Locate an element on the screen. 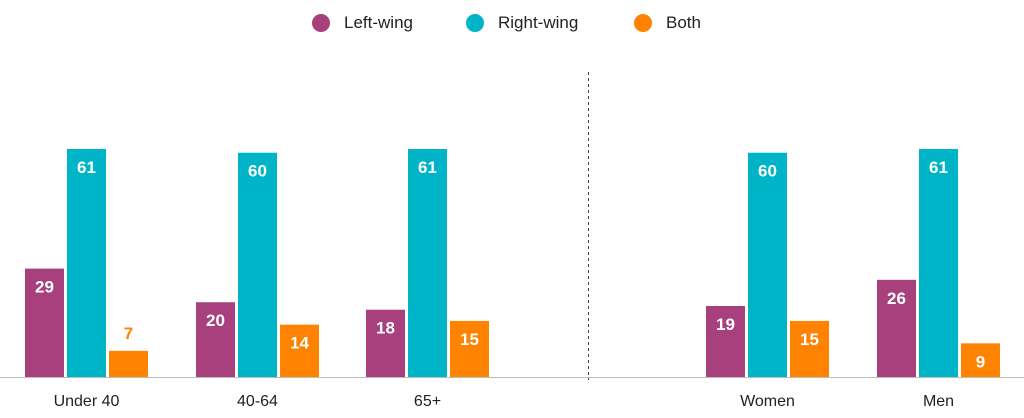  bar-right-wing-women is located at coordinates (767, 264).